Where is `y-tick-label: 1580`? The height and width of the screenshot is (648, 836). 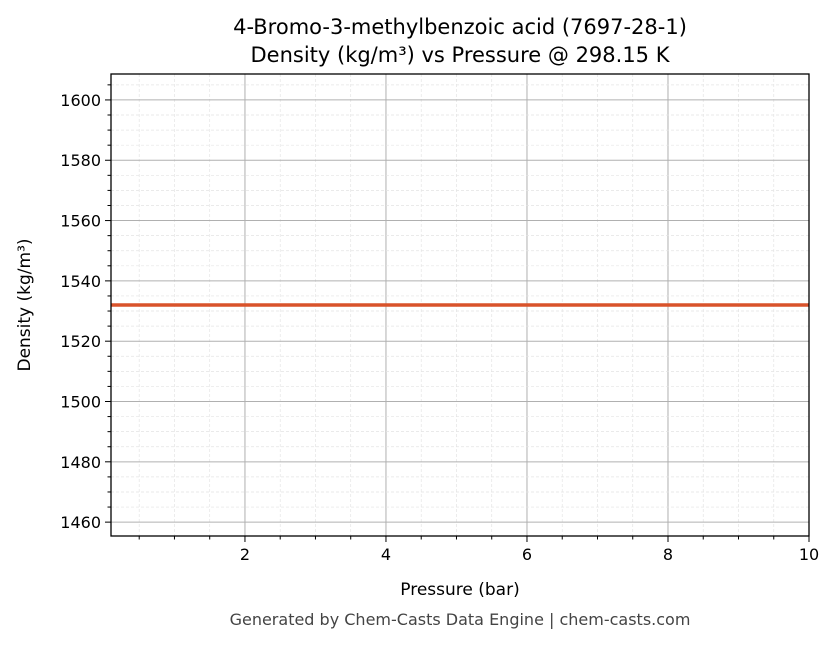 y-tick-label: 1580 is located at coordinates (80, 160).